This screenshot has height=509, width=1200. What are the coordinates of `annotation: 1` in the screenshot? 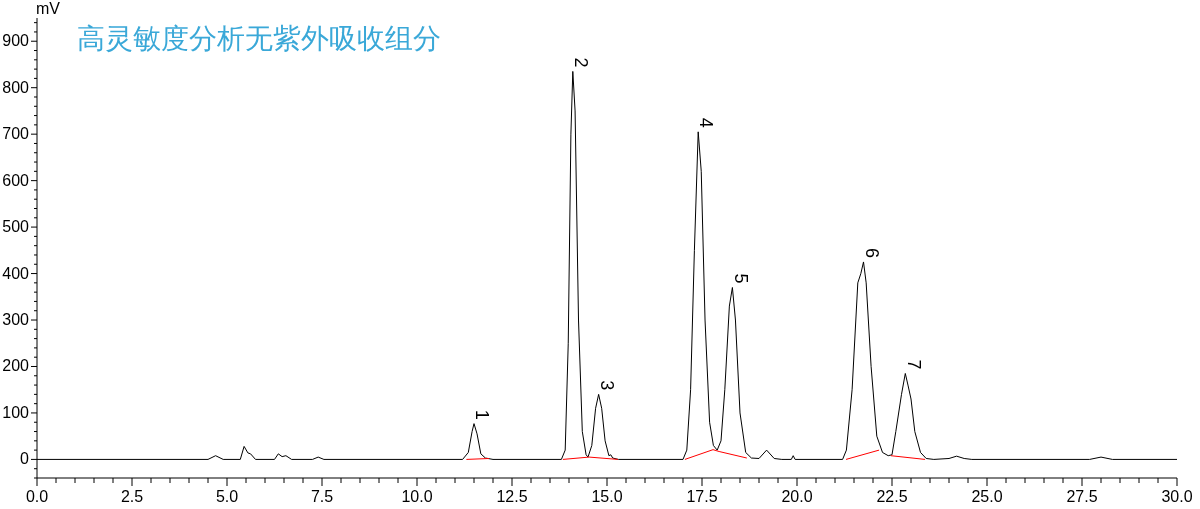 It's located at (482, 414).